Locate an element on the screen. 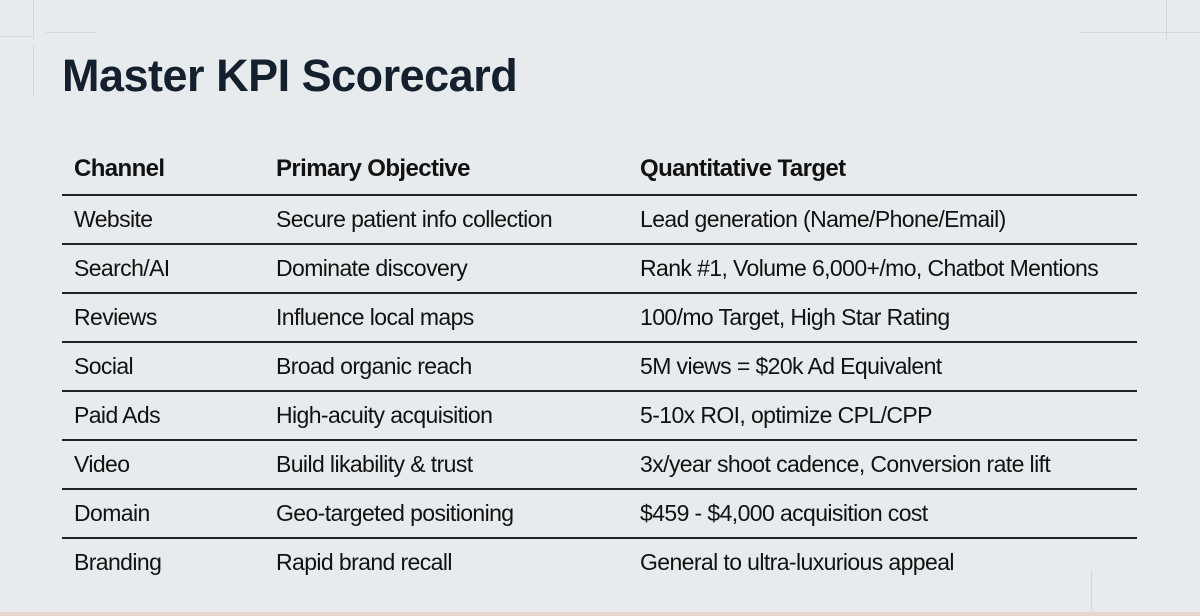 This screenshot has height=616, width=1200. bottom-bar is located at coordinates (600, 614).